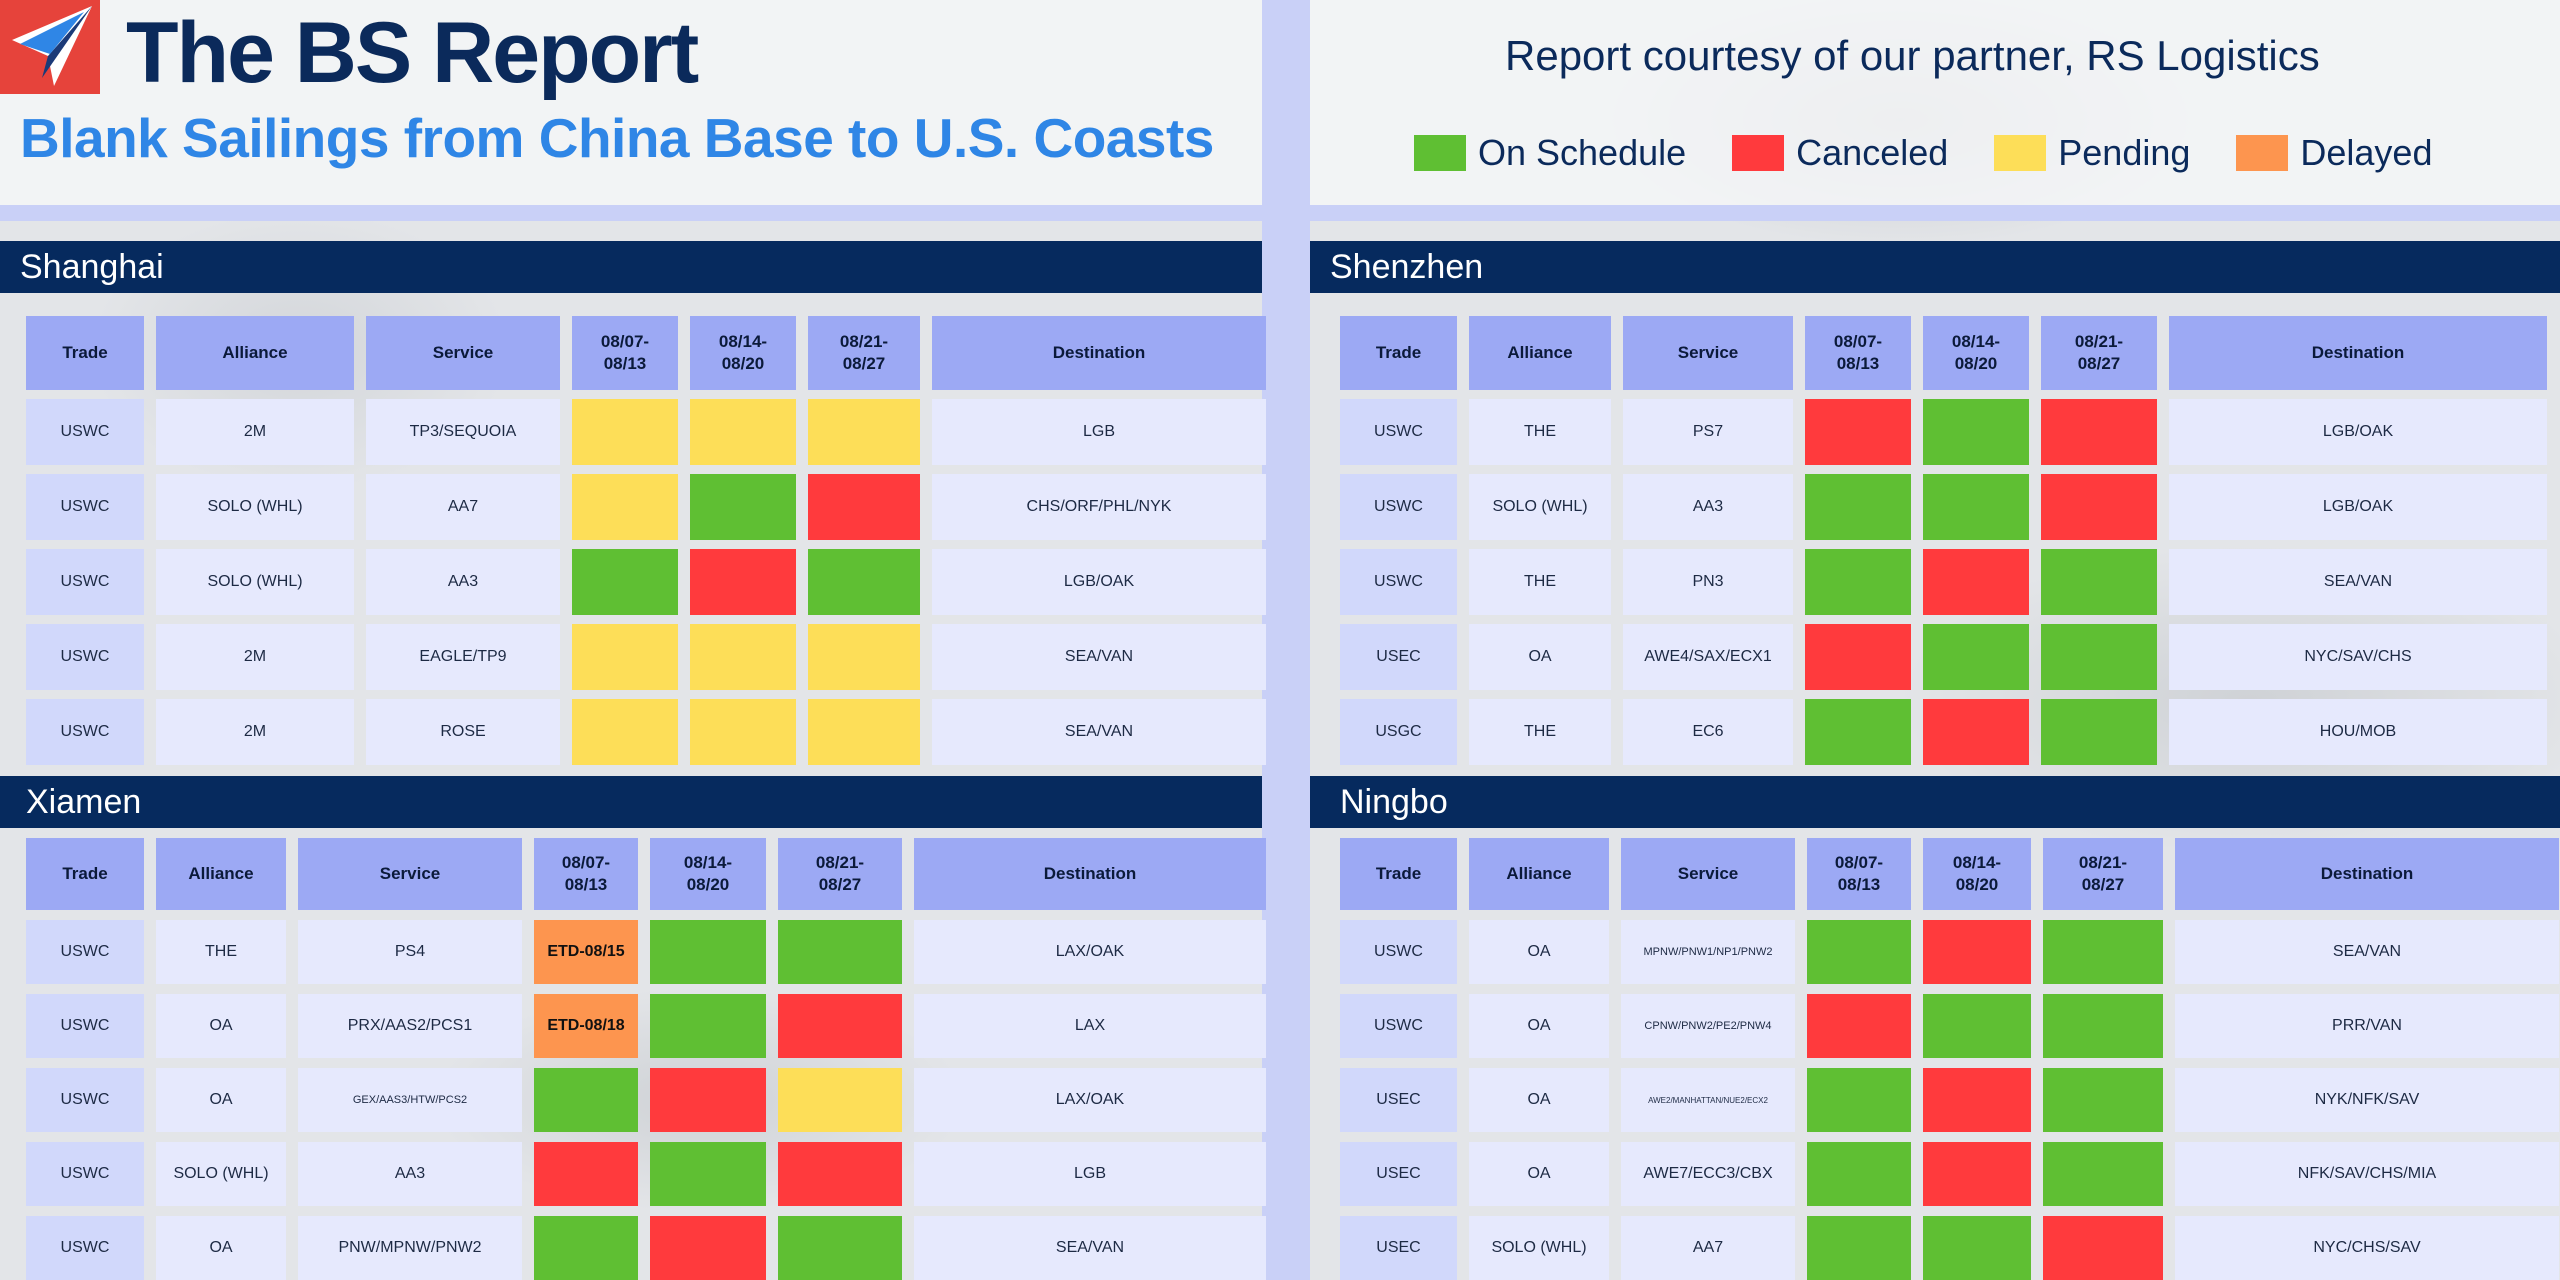 This screenshot has height=1280, width=2560. Describe the element at coordinates (586, 1026) in the screenshot. I see `status-cell: ETD-08/18` at that location.